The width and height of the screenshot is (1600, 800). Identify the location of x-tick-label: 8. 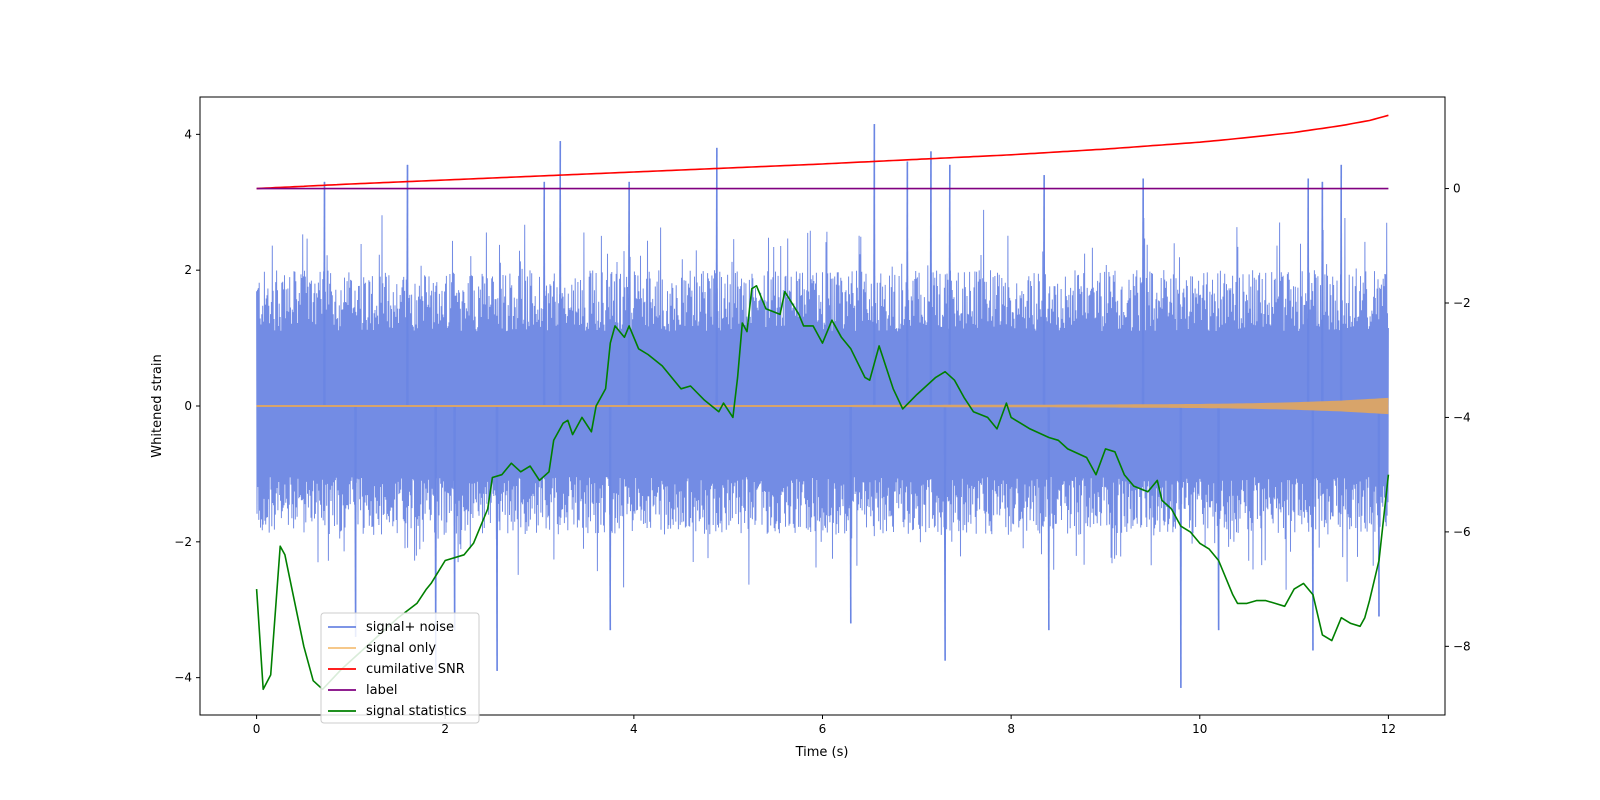
(1011, 729).